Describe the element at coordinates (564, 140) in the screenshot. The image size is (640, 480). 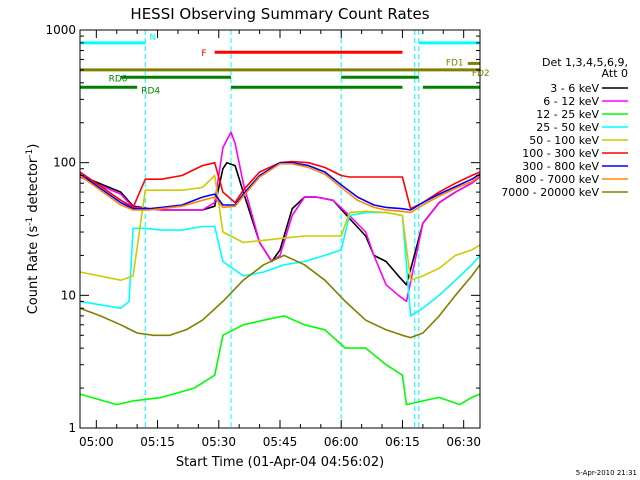
I see `legend-label-4: 50 - 100 keV` at that location.